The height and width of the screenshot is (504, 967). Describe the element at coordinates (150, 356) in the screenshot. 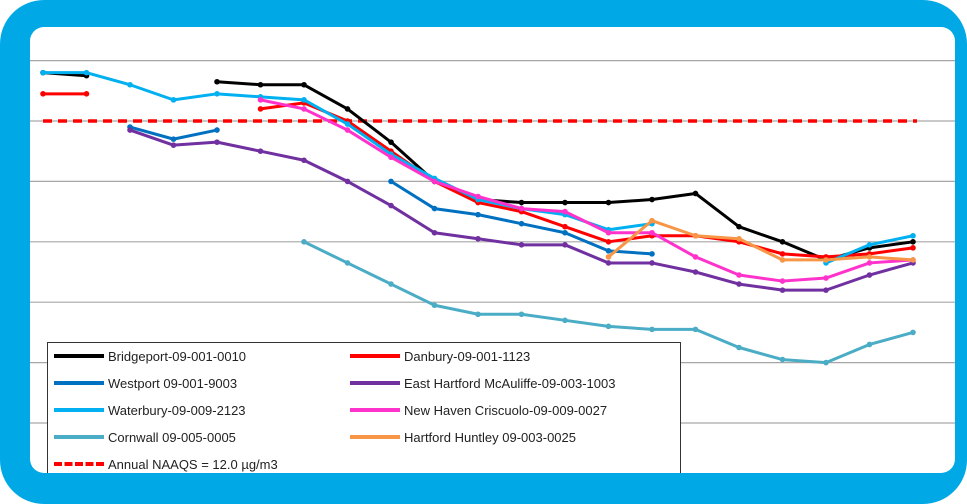

I see `legend-item: Bridgeport-09-001-0010` at that location.